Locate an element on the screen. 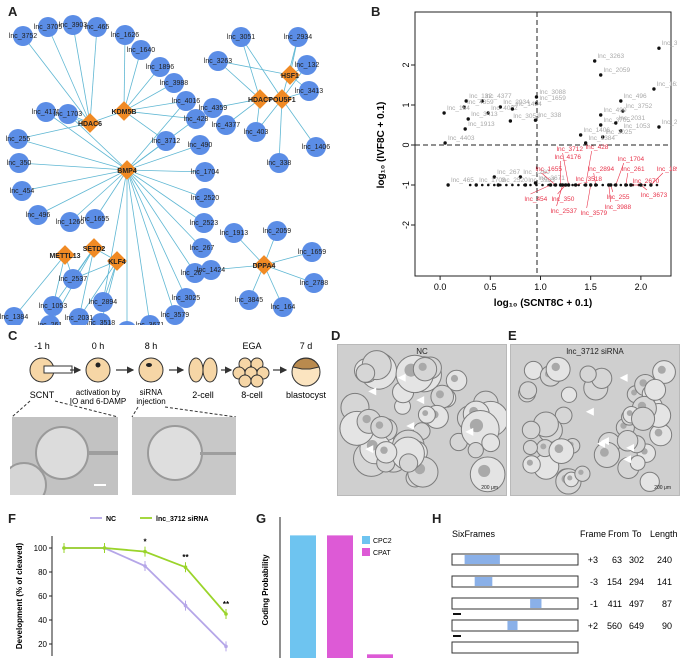 This screenshot has height=661, width=680. lnc-node-label: lnc_3051 is located at coordinates (241, 37).